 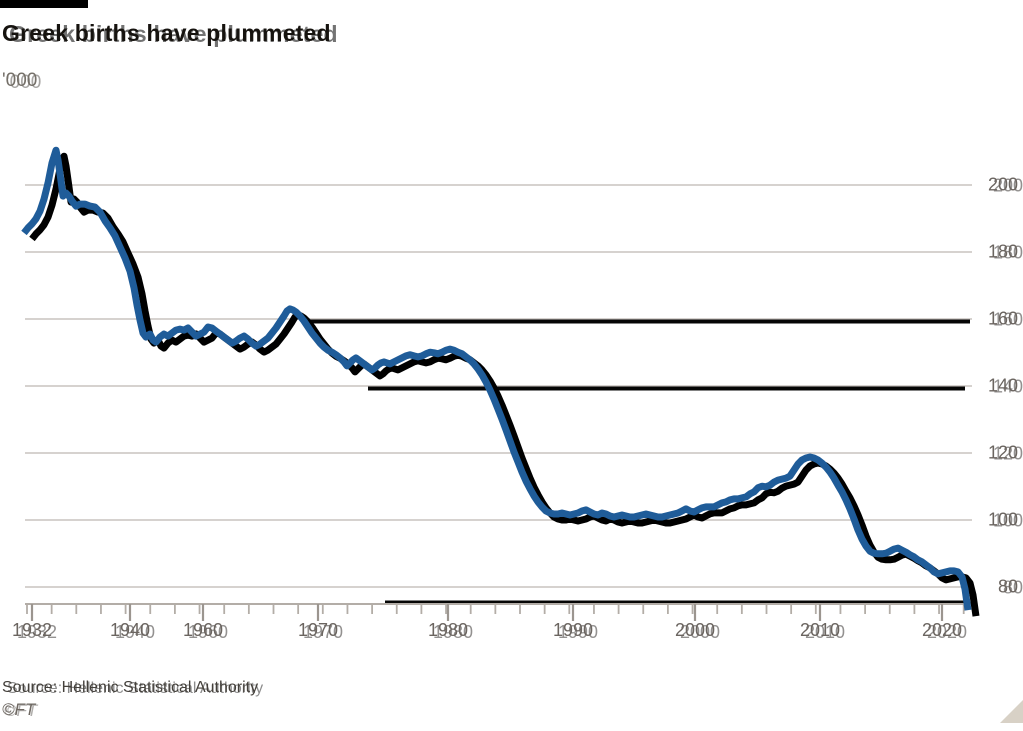 What do you see at coordinates (20, 80) in the screenshot?
I see `chart-unit-label: '000` at bounding box center [20, 80].